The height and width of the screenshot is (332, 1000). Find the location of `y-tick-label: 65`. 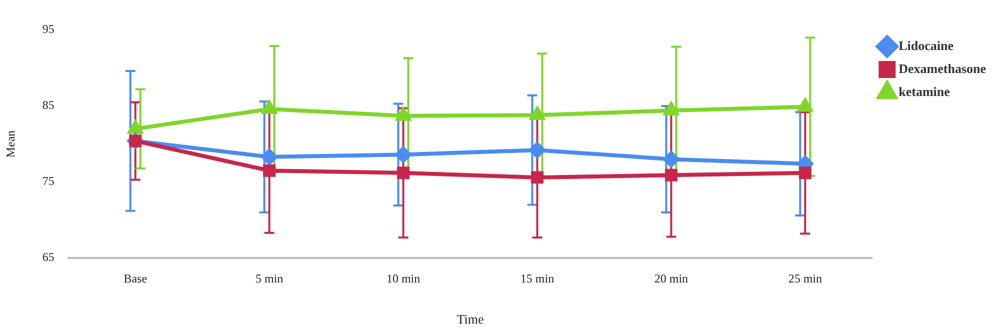

y-tick-label: 65 is located at coordinates (48, 257).